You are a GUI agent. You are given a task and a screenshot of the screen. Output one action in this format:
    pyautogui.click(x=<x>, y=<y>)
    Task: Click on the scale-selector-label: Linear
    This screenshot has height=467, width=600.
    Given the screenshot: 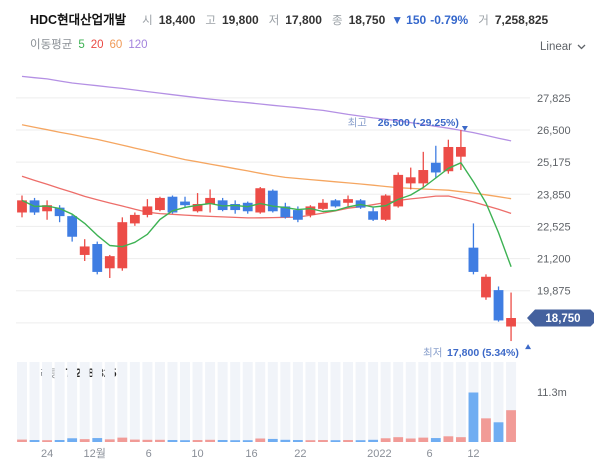 What is the action you would take?
    pyautogui.click(x=556, y=47)
    